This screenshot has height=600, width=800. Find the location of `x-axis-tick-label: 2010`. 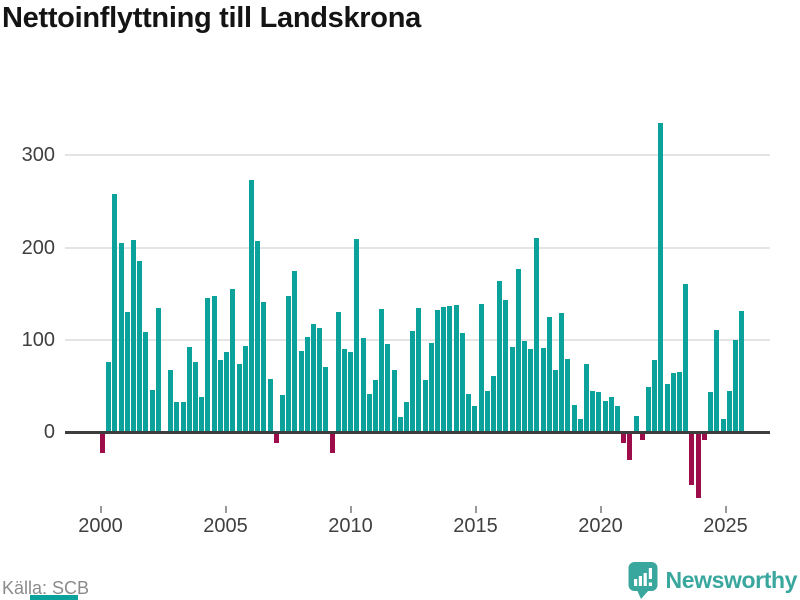

x-axis-tick-label: 2010 is located at coordinates (350, 526).